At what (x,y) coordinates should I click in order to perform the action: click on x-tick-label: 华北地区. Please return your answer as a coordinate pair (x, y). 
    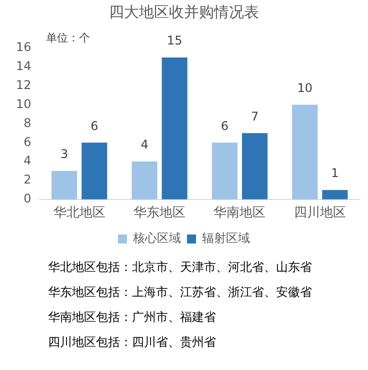
    Looking at the image, I should click on (79, 213).